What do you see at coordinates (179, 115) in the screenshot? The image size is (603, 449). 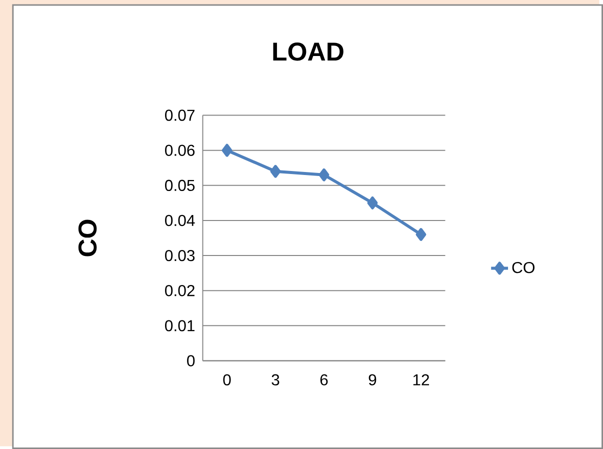 I see `y-tick-label: 0.07` at bounding box center [179, 115].